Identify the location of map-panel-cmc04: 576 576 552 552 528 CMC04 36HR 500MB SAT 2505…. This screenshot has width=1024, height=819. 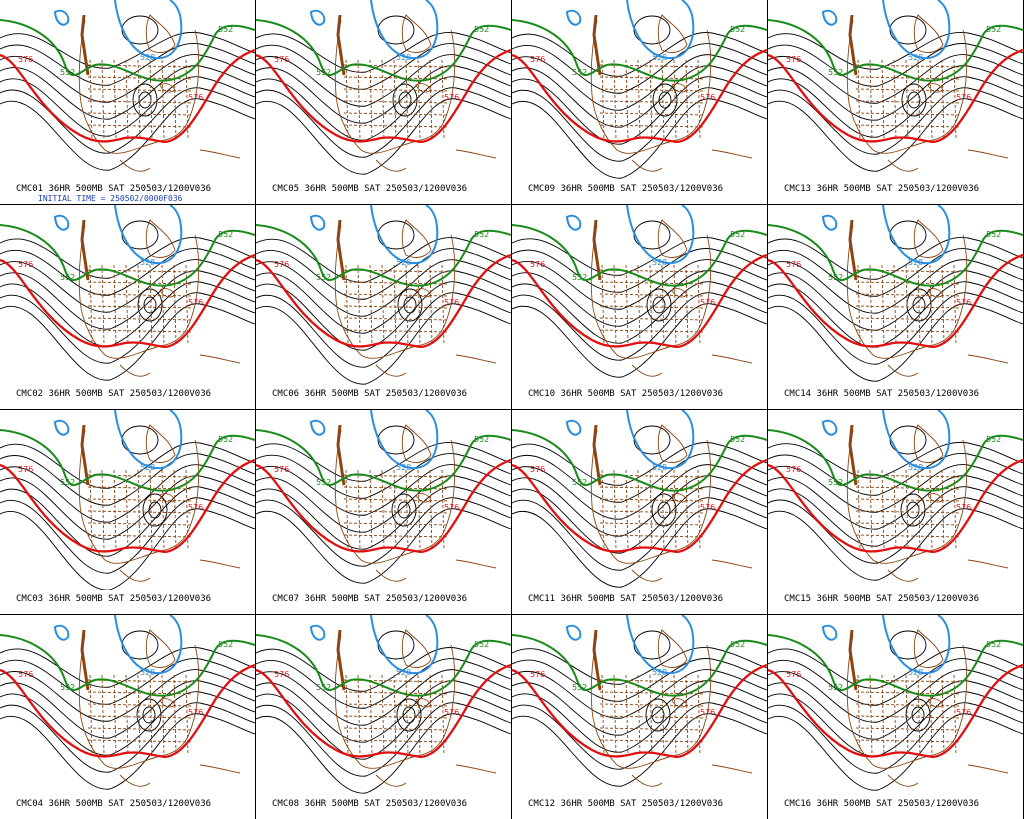
(128, 716).